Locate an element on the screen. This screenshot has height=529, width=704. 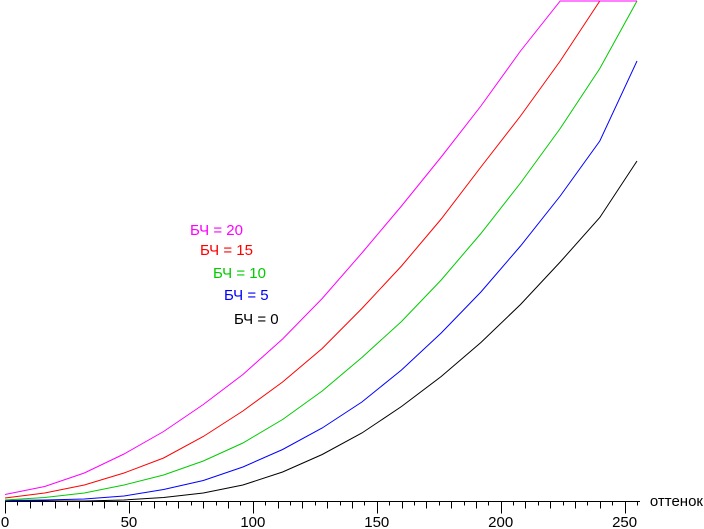
legend-label-4: БЧ = 0 is located at coordinates (256, 319).